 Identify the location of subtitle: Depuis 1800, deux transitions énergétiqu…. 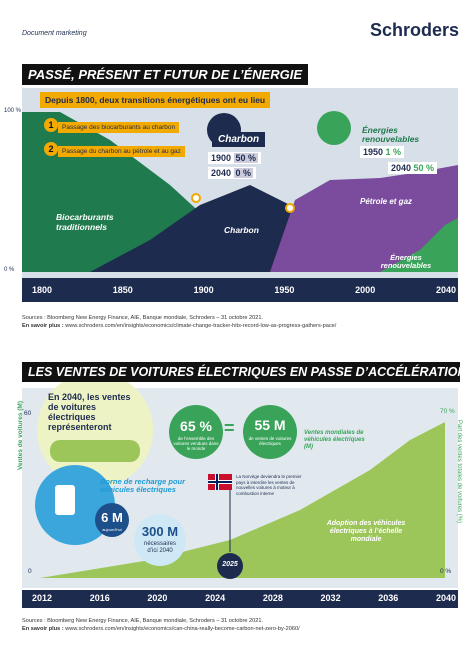
(155, 100).